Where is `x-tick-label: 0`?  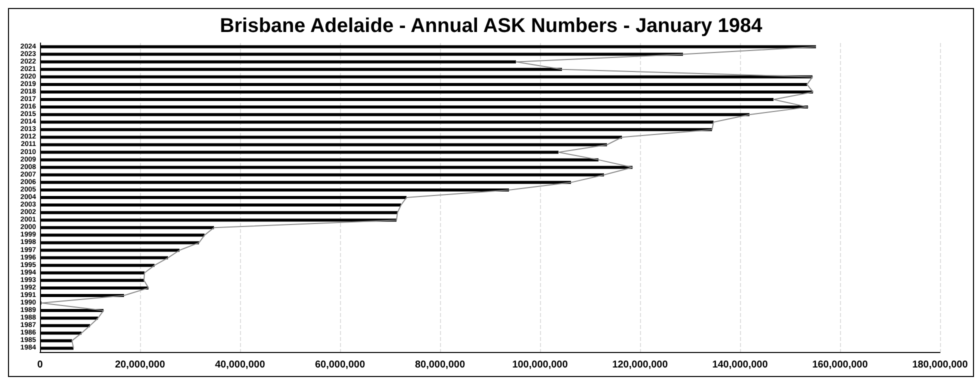 x-tick-label: 0 is located at coordinates (40, 365).